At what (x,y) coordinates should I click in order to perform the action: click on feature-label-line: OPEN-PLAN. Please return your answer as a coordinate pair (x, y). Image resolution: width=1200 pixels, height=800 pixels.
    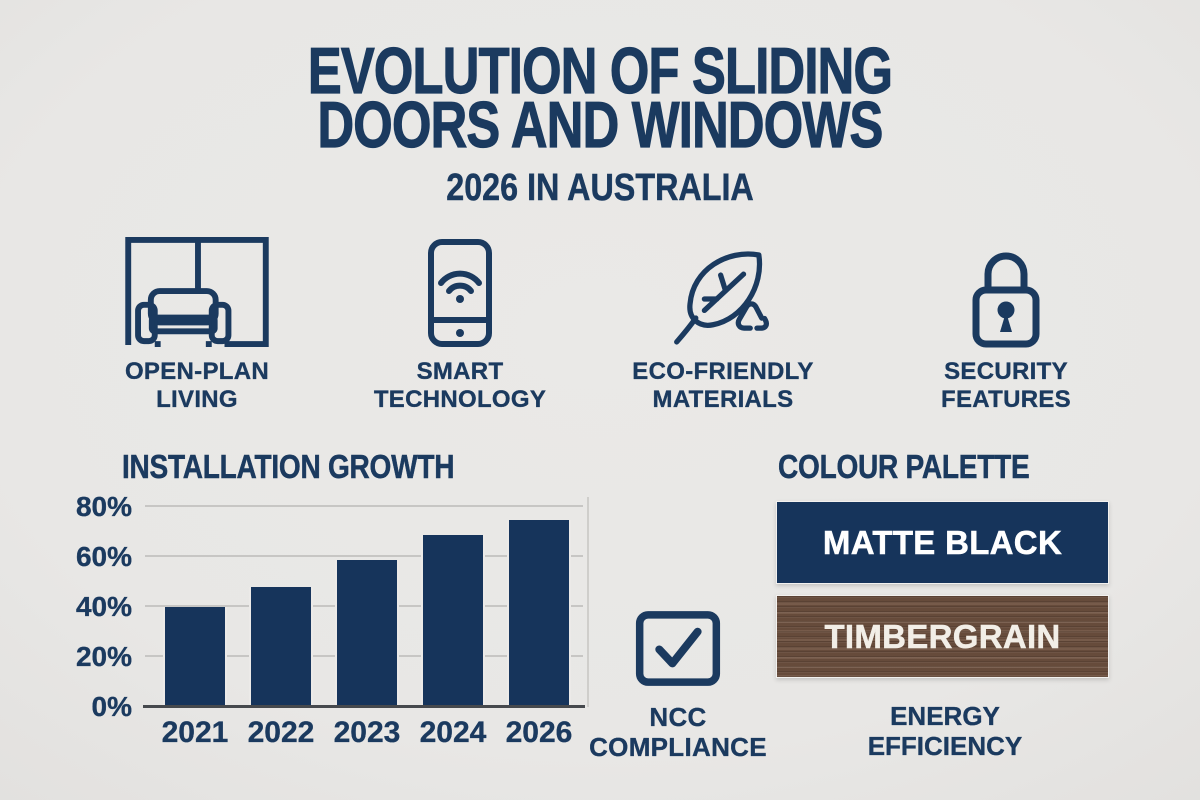
    Looking at the image, I should click on (197, 371).